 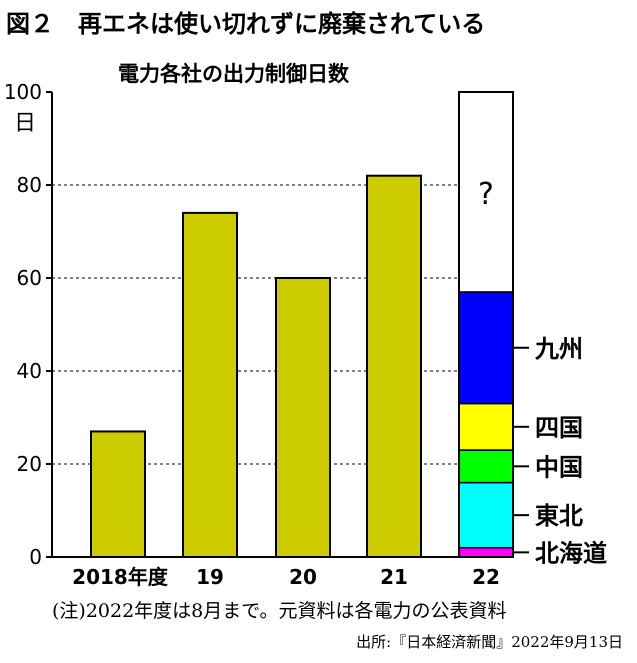 What do you see at coordinates (233, 74) in the screenshot?
I see `chart-subtitle: 電力各社の出力制御日数` at bounding box center [233, 74].